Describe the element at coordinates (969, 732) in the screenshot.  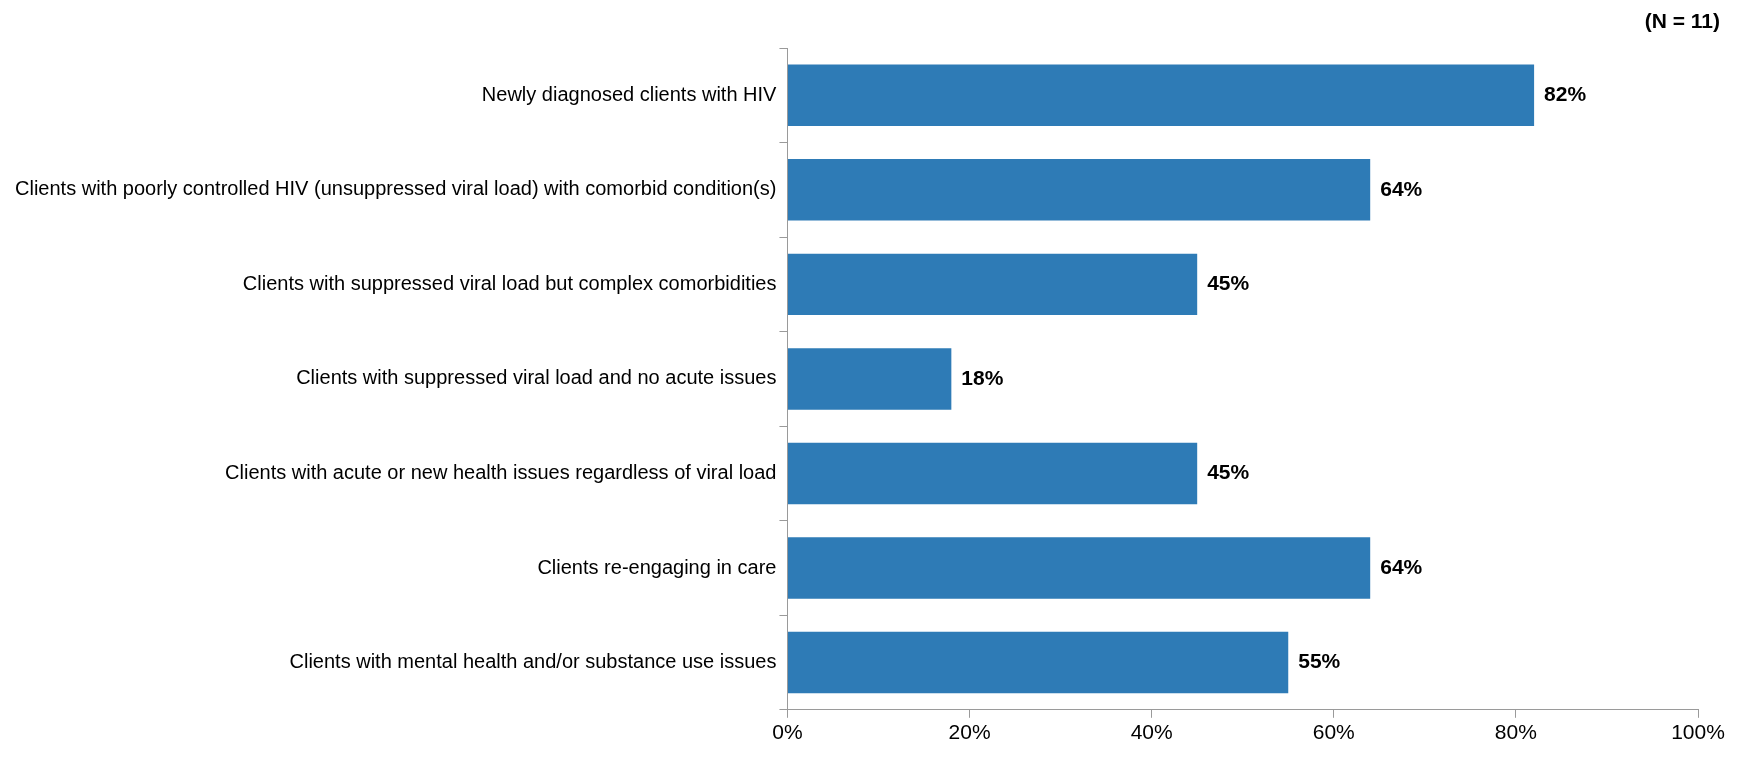
I see `x-tick-label: 20%` at that location.